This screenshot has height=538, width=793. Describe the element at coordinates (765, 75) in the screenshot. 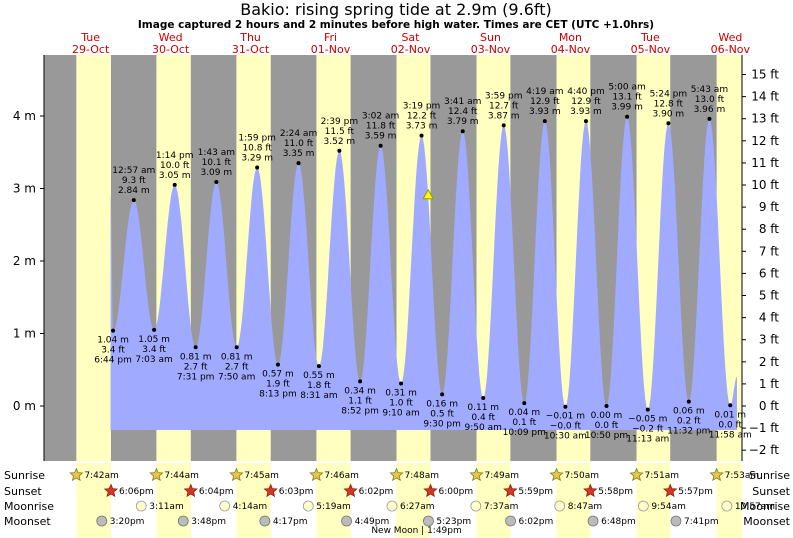

I see `right-axis-tick-label: 15 ft` at that location.